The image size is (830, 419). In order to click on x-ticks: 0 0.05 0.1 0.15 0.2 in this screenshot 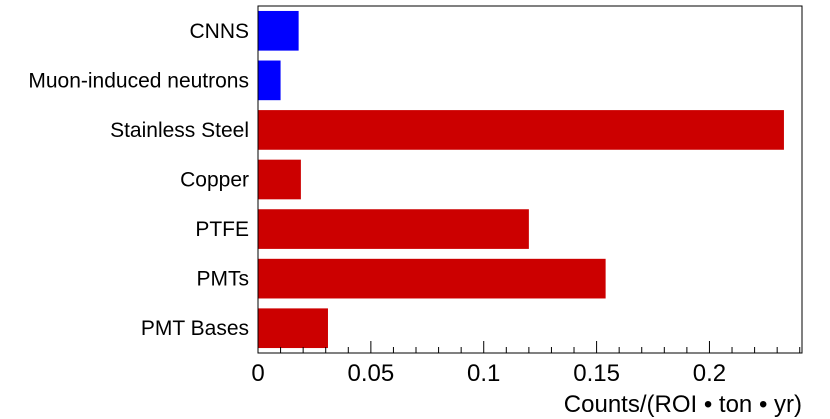, I will do `click(526, 364)`.